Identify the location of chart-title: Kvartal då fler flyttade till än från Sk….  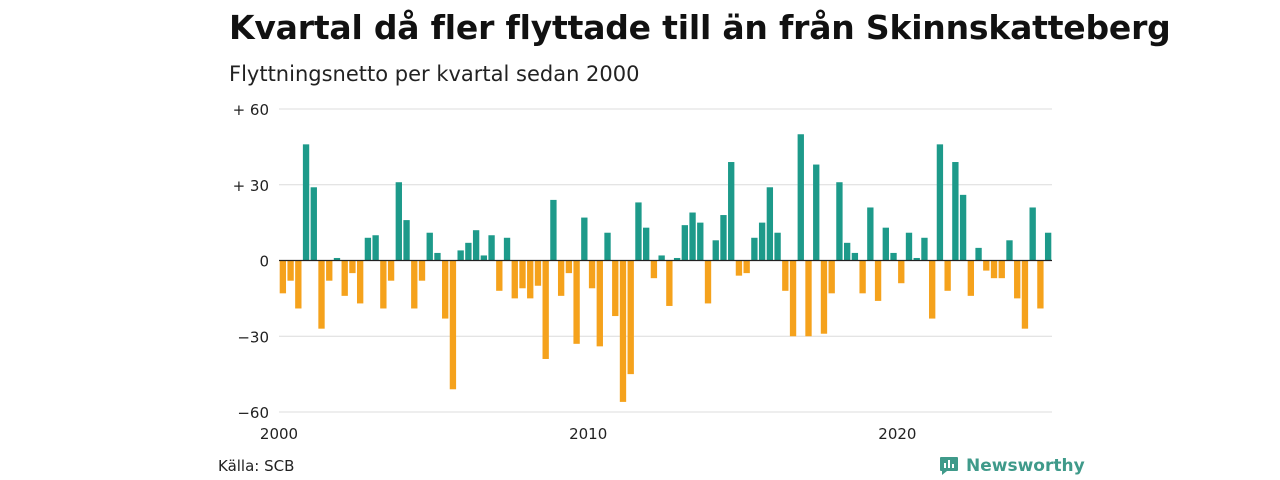
(700, 27).